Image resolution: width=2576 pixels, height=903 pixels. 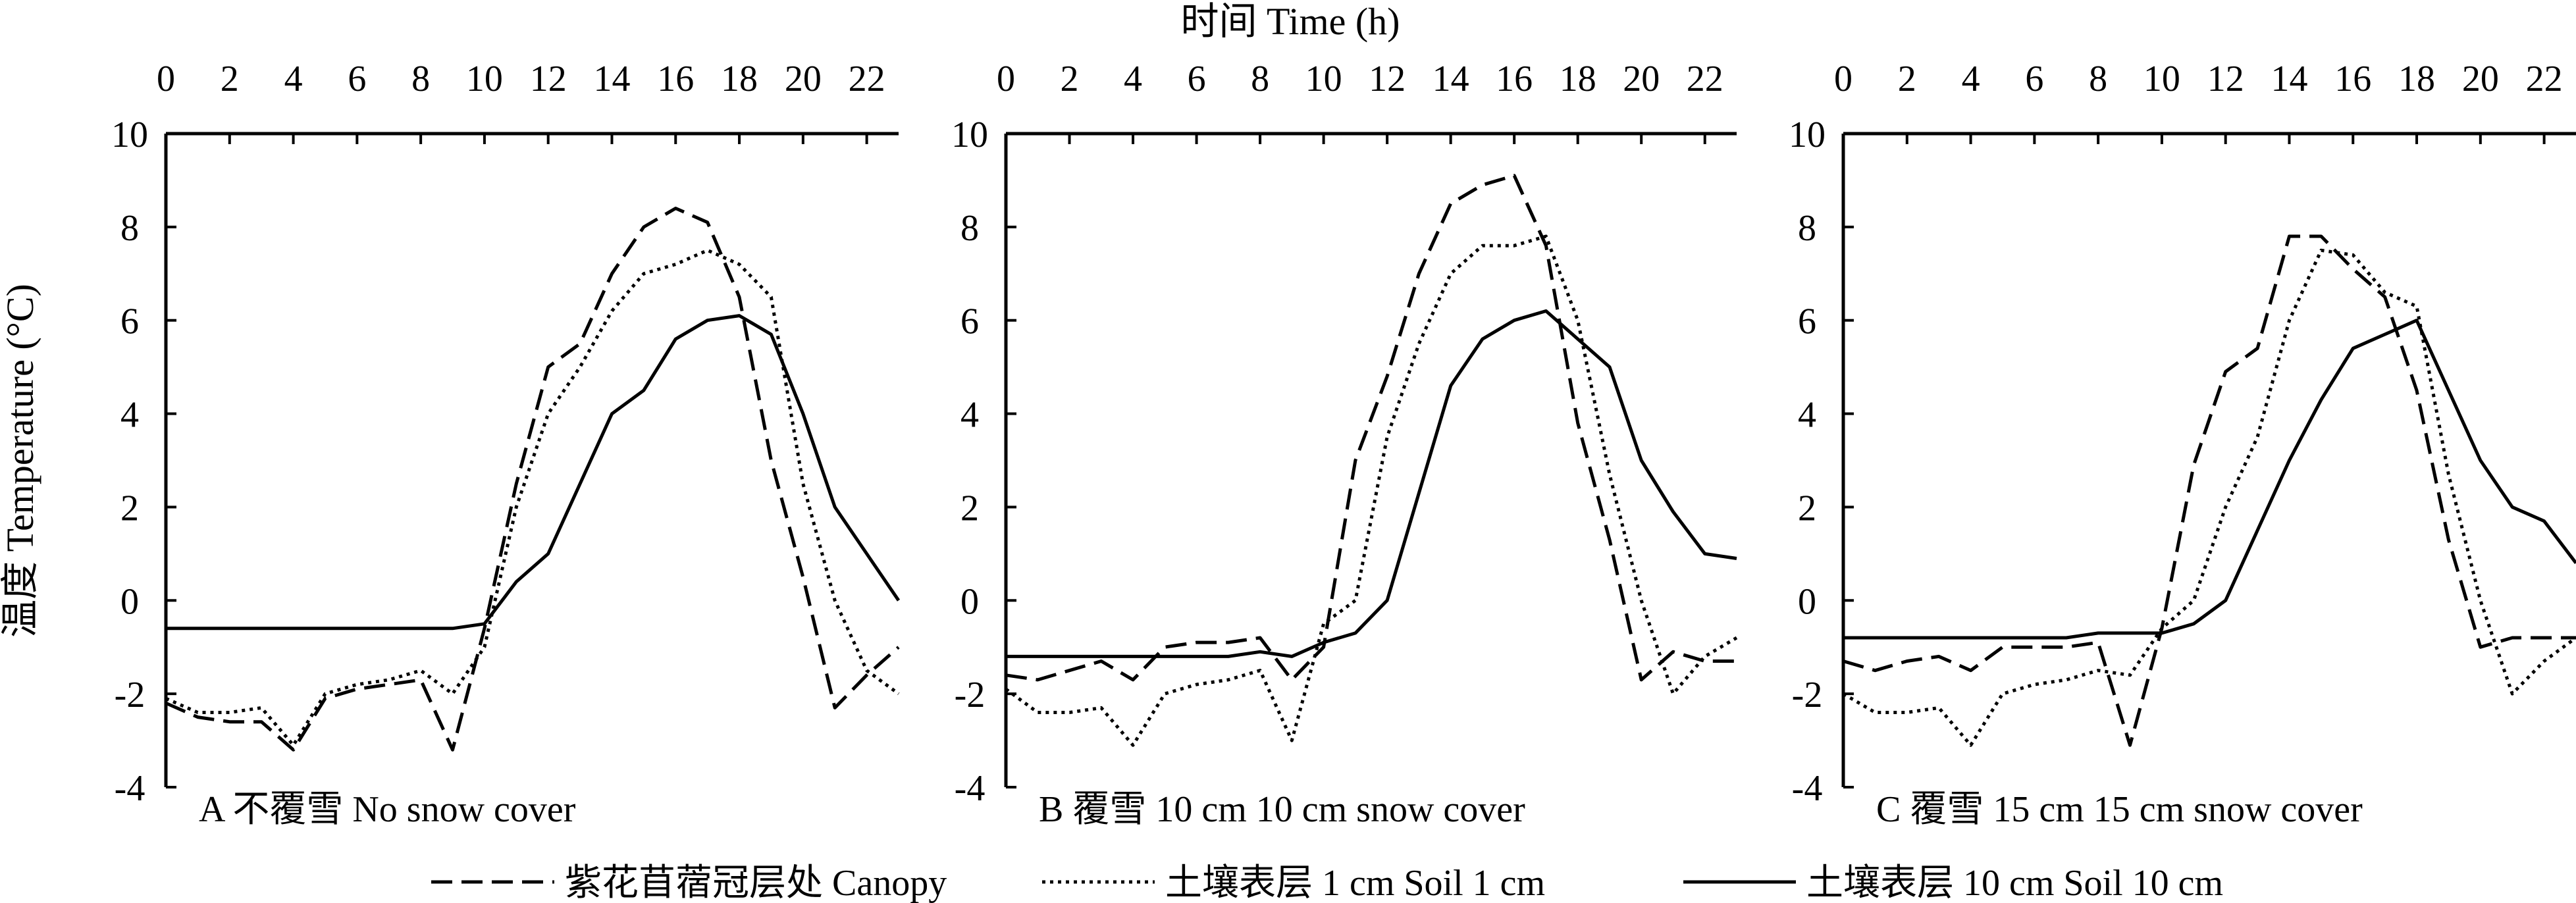 What do you see at coordinates (2119, 809) in the screenshot?
I see `panel-label: C 覆雪 15 cm 15 cm snow cover` at bounding box center [2119, 809].